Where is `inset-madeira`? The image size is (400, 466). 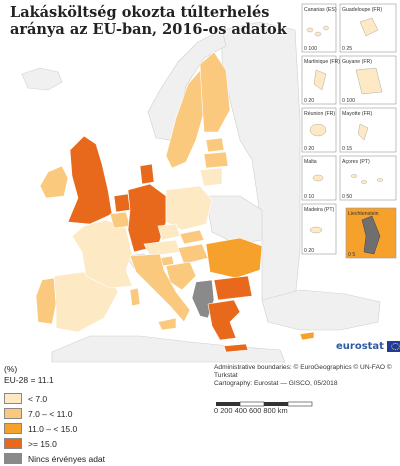 inset-madeira is located at coordinates (319, 229).